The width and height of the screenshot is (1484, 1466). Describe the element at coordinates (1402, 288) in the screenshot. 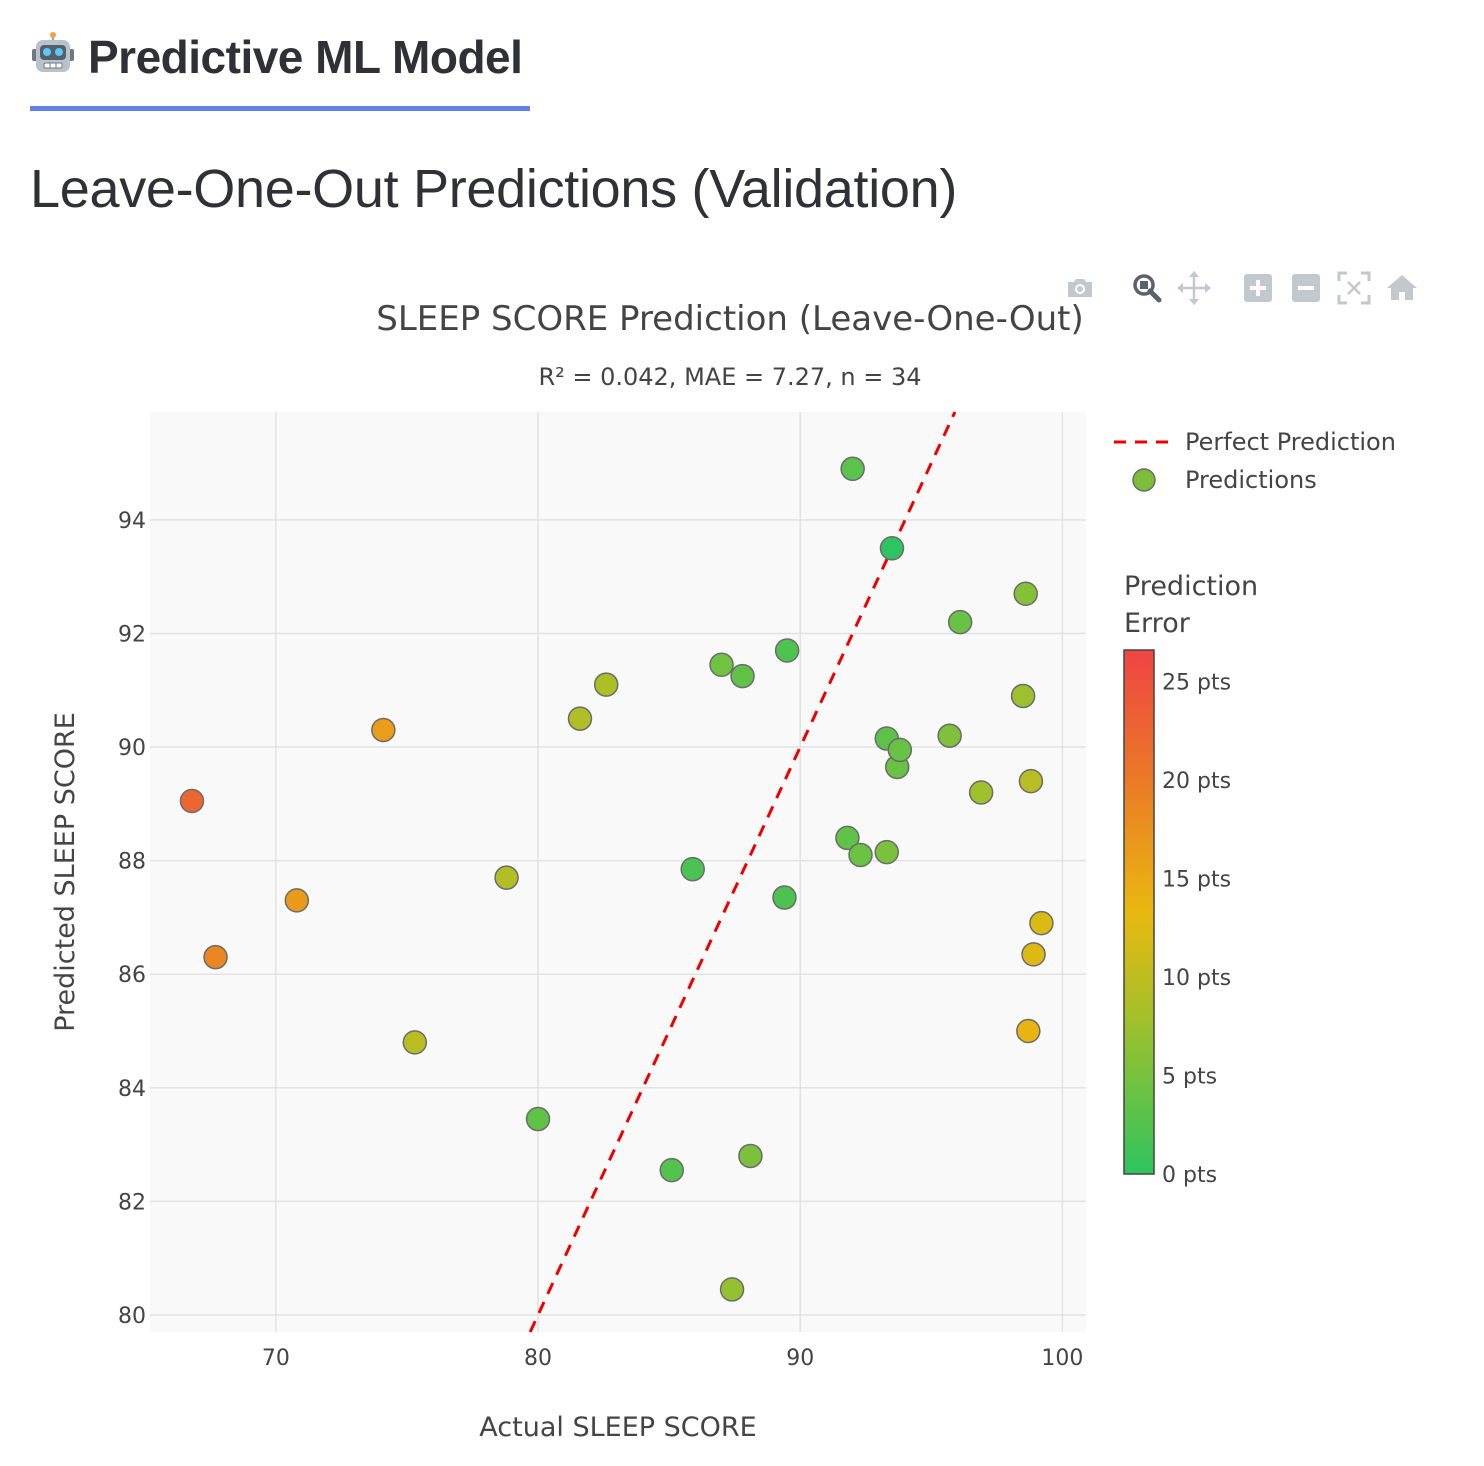

I see `home-icon` at that location.